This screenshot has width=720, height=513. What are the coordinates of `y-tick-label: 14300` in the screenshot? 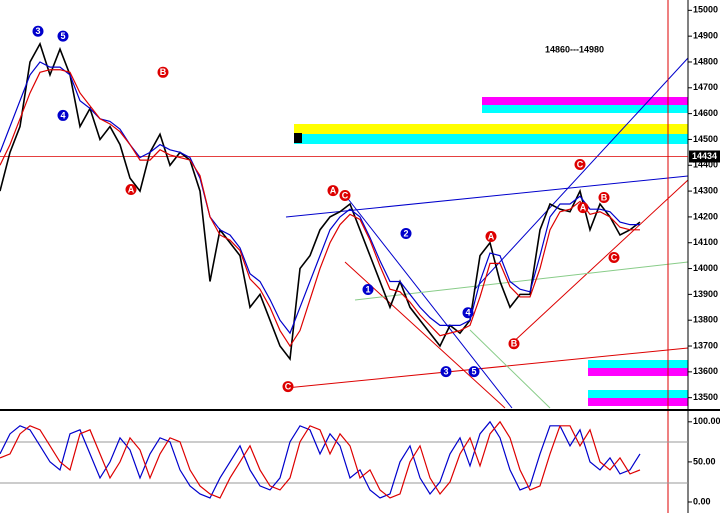 It's located at (705, 190).